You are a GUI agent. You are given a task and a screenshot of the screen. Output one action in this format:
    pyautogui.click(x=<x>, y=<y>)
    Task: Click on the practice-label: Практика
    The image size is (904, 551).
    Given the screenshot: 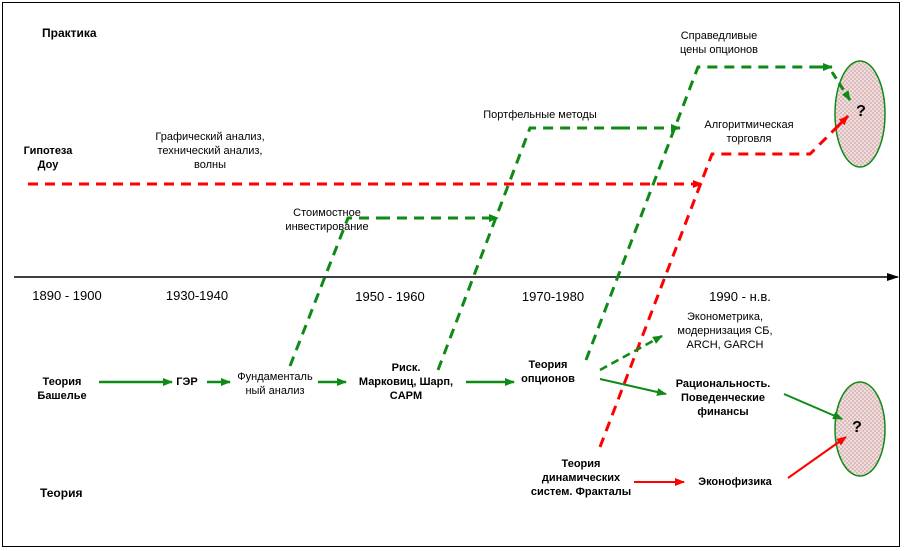 What is the action you would take?
    pyautogui.click(x=69, y=33)
    